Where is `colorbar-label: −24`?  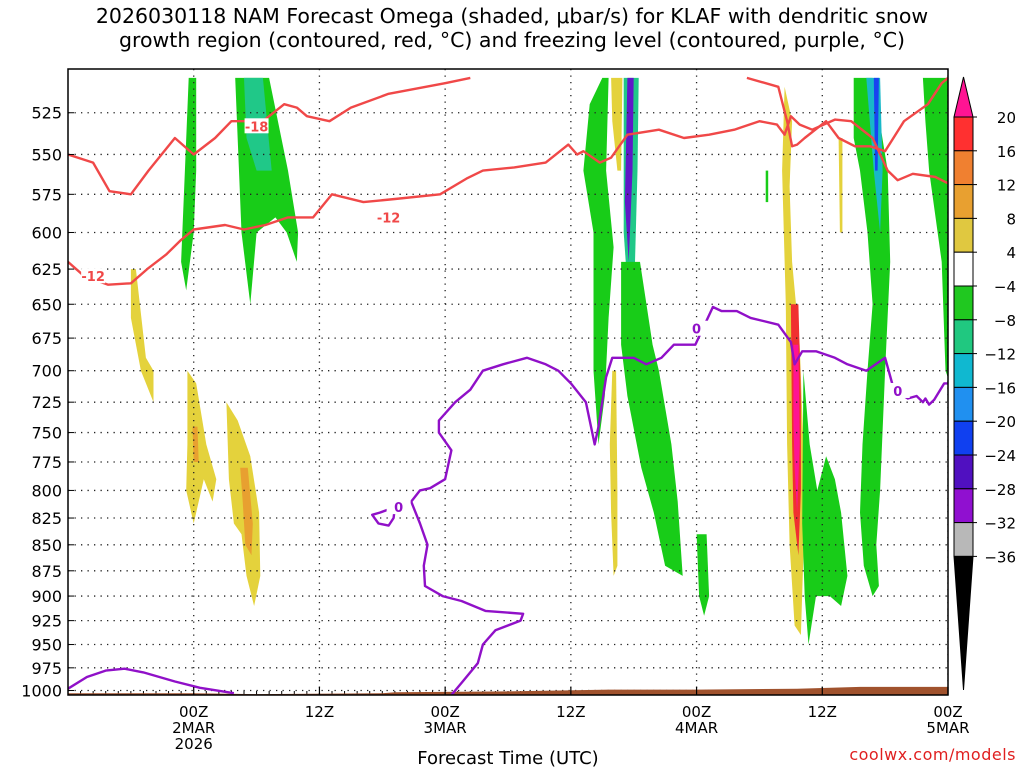
colorbar-label: −24 is located at coordinates (1000, 456).